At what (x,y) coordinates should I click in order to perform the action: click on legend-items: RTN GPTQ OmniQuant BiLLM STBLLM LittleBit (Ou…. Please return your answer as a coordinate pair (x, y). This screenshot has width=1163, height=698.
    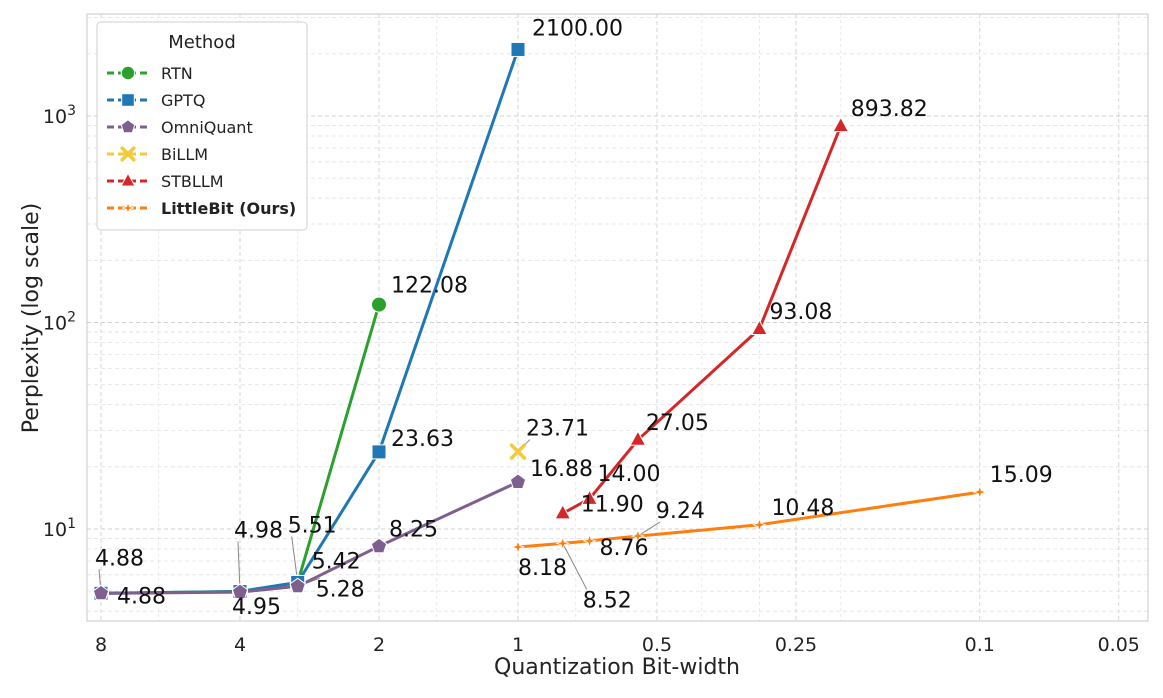
    Looking at the image, I should click on (201, 141).